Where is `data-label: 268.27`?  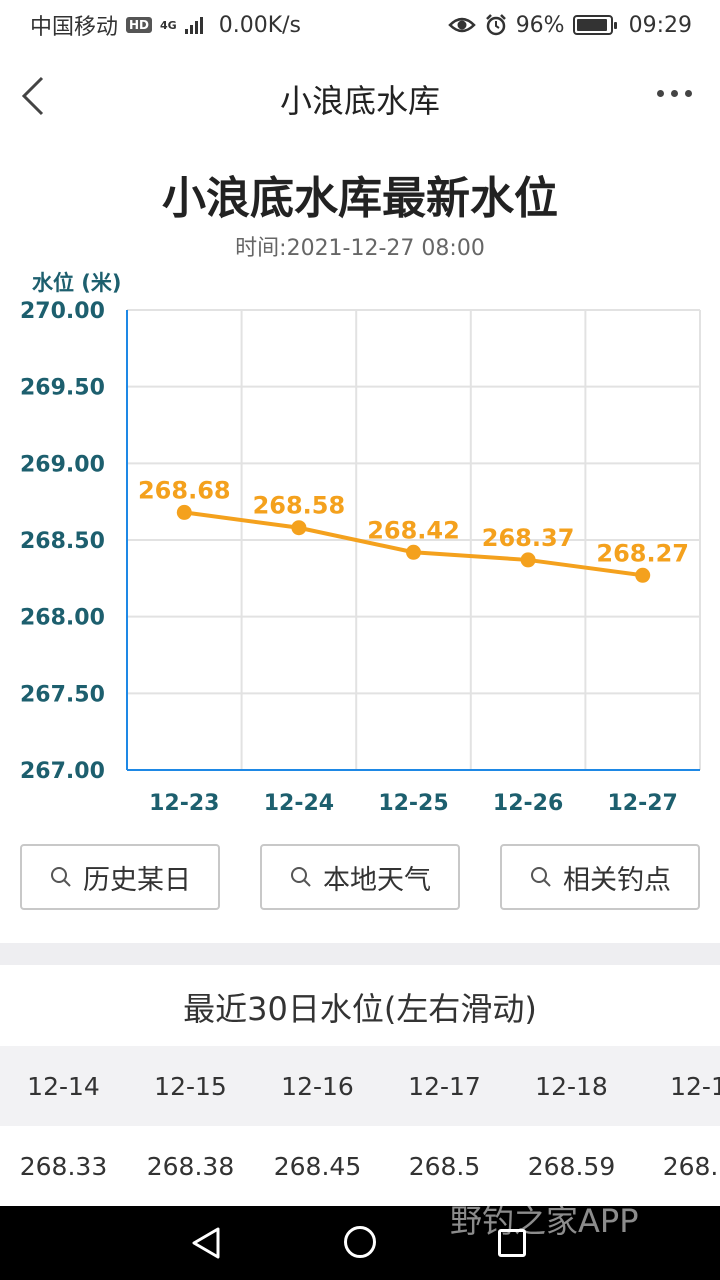
data-label: 268.27 is located at coordinates (642, 553).